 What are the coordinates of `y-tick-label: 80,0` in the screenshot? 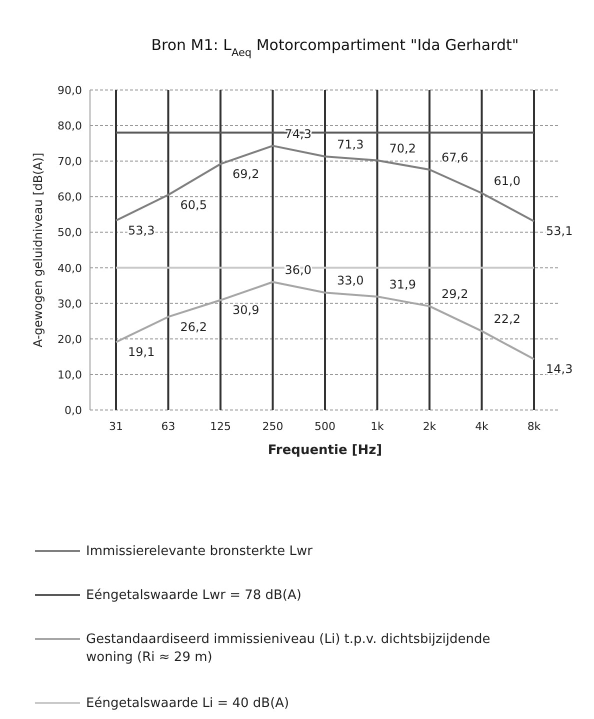 It's located at (70, 126).